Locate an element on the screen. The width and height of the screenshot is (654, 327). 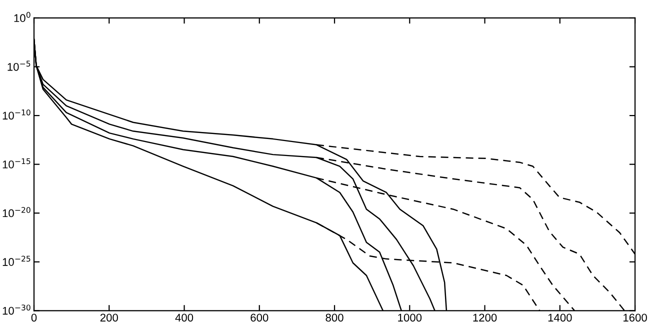
x-tick-label: 600 is located at coordinates (259, 318).